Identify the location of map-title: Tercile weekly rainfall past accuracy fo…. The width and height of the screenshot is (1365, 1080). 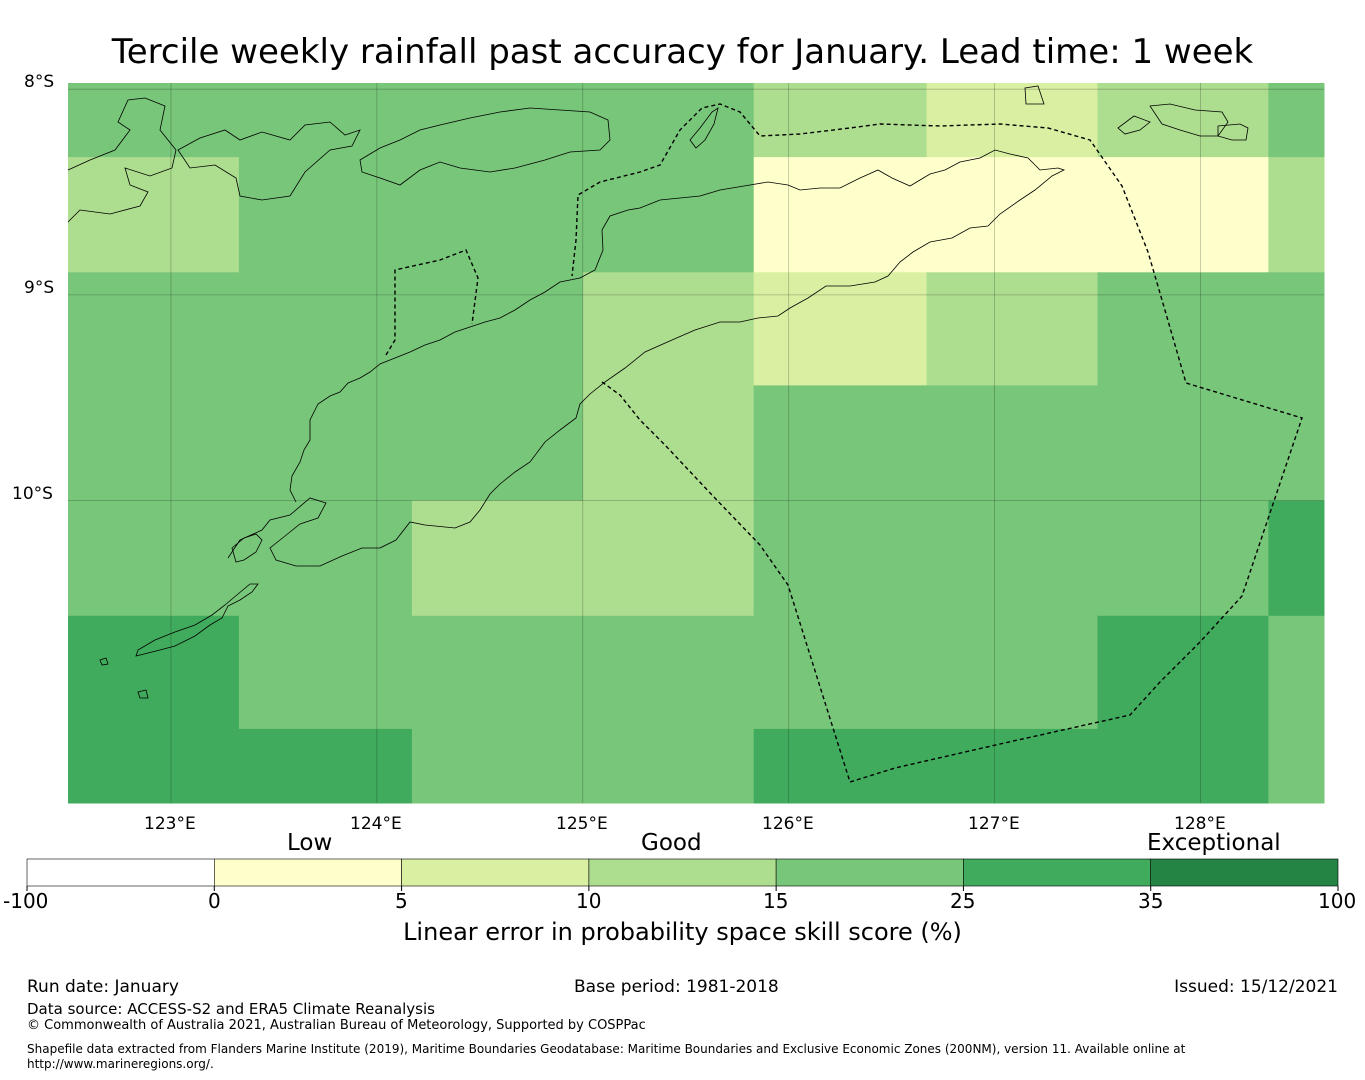
(682, 52).